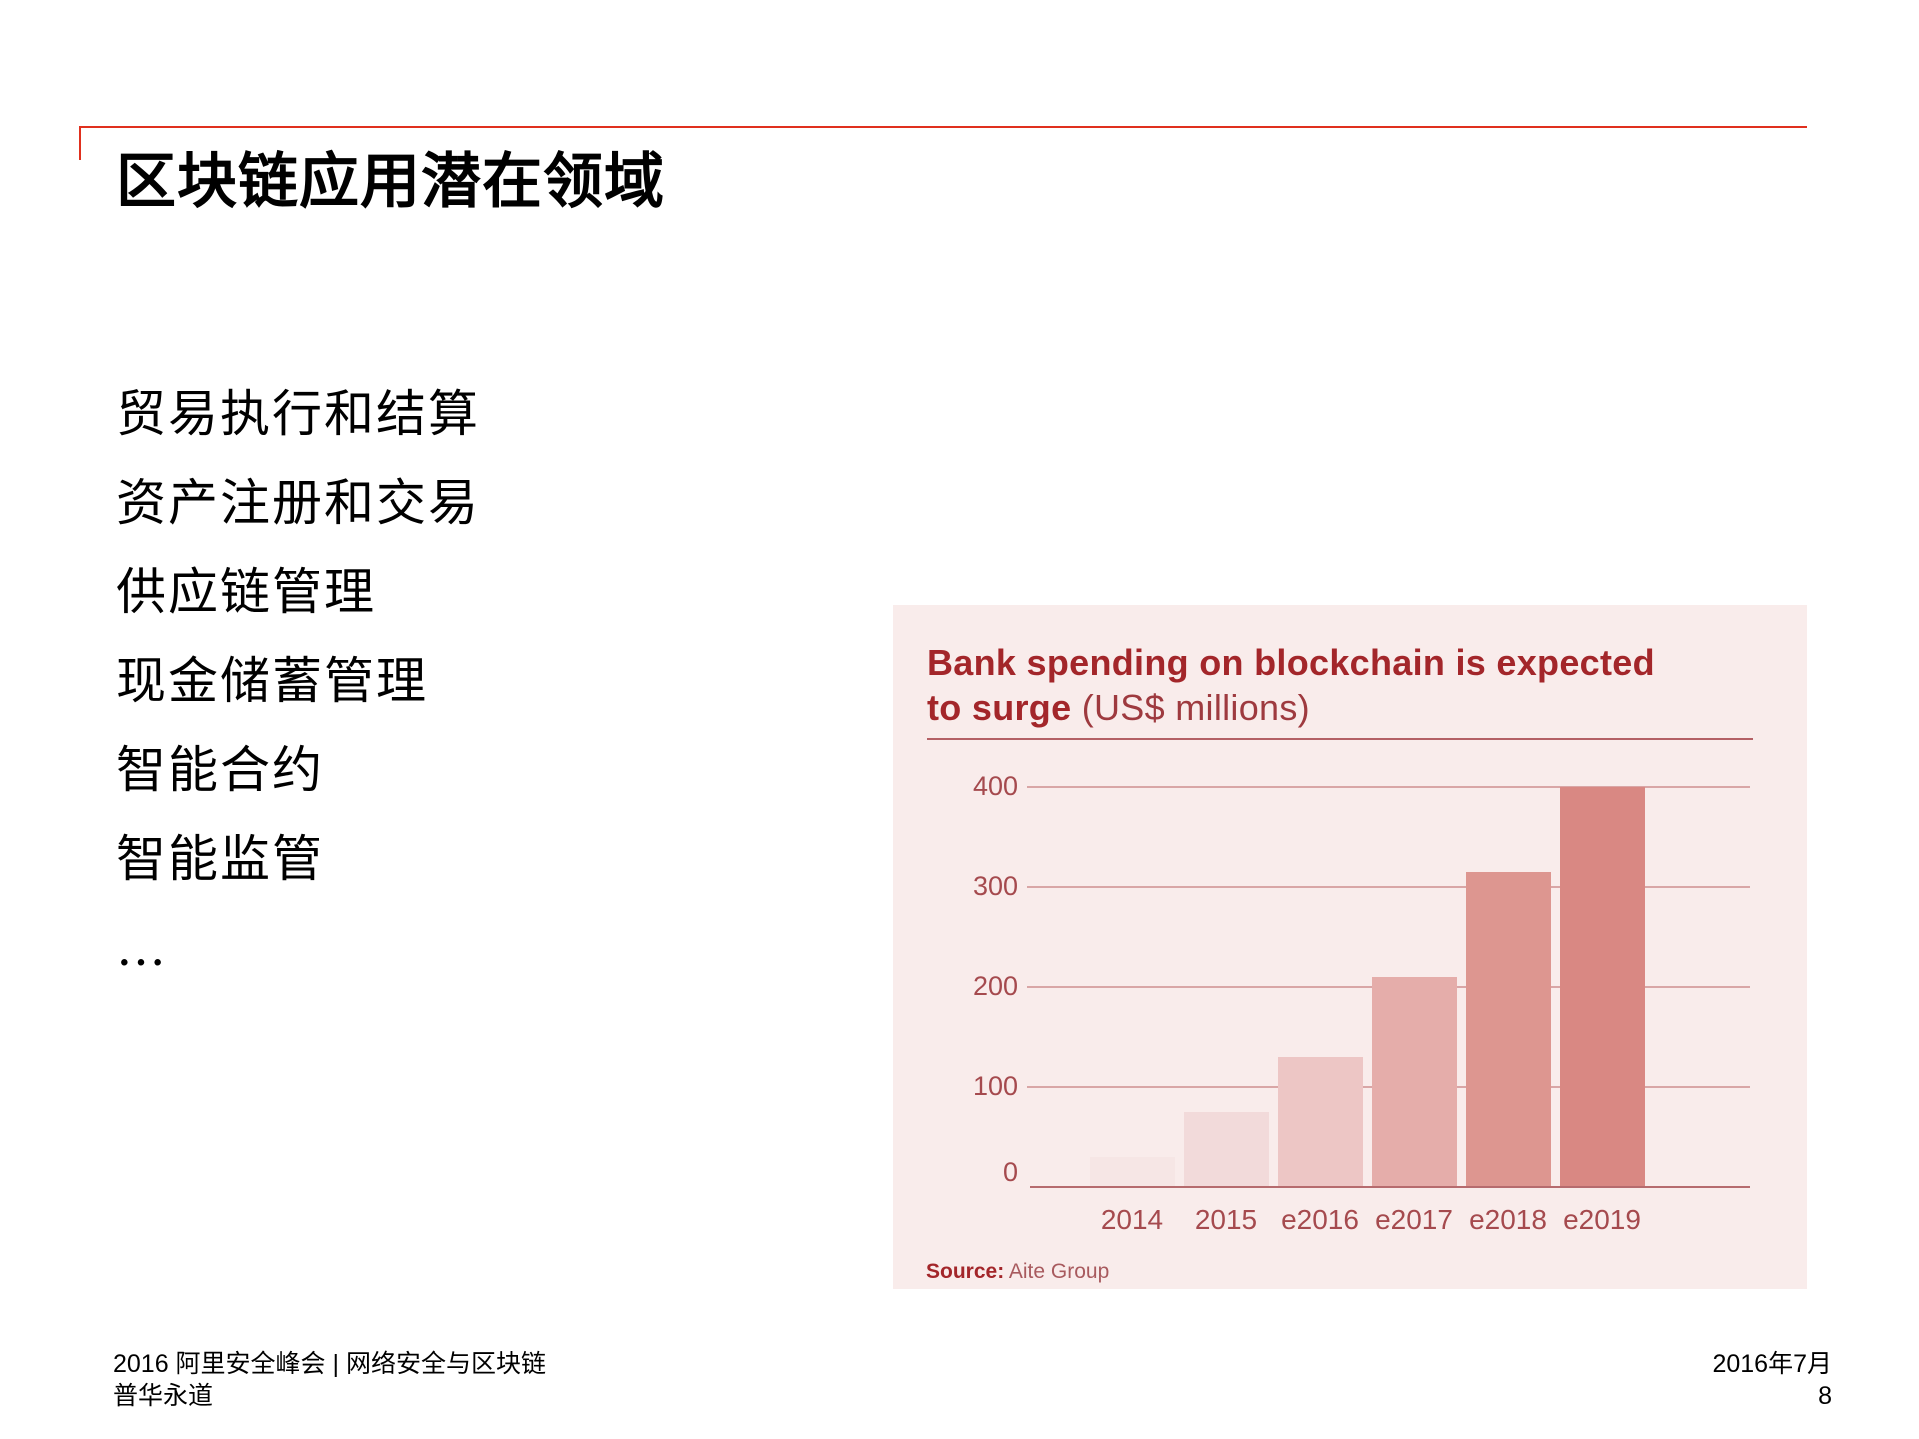 This screenshot has height=1439, width=1919. What do you see at coordinates (965, 1271) in the screenshot?
I see `source-label: Source:` at bounding box center [965, 1271].